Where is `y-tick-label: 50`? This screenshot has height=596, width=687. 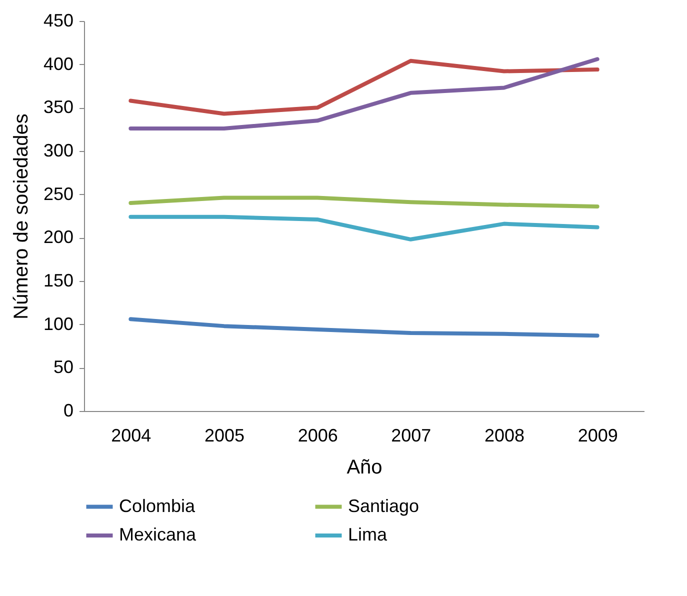
y-tick-label: 50 is located at coordinates (63, 367).